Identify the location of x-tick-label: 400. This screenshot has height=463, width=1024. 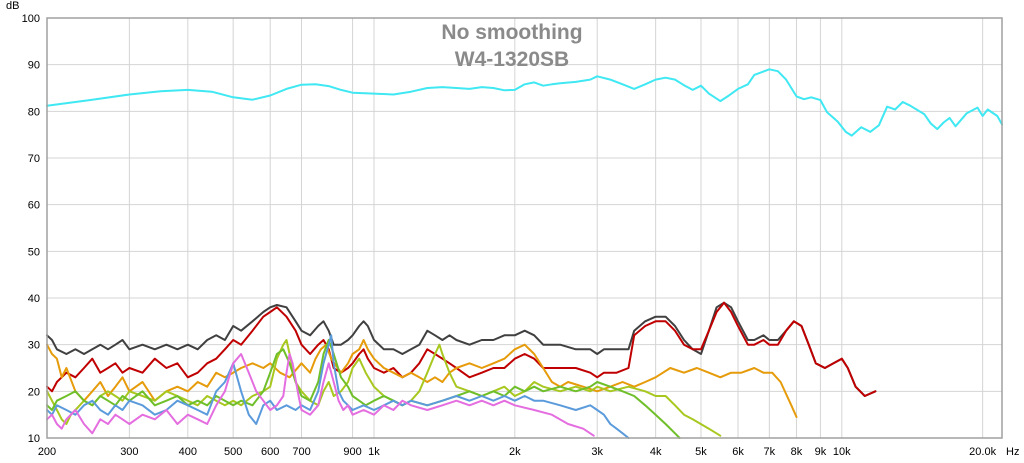
(188, 452).